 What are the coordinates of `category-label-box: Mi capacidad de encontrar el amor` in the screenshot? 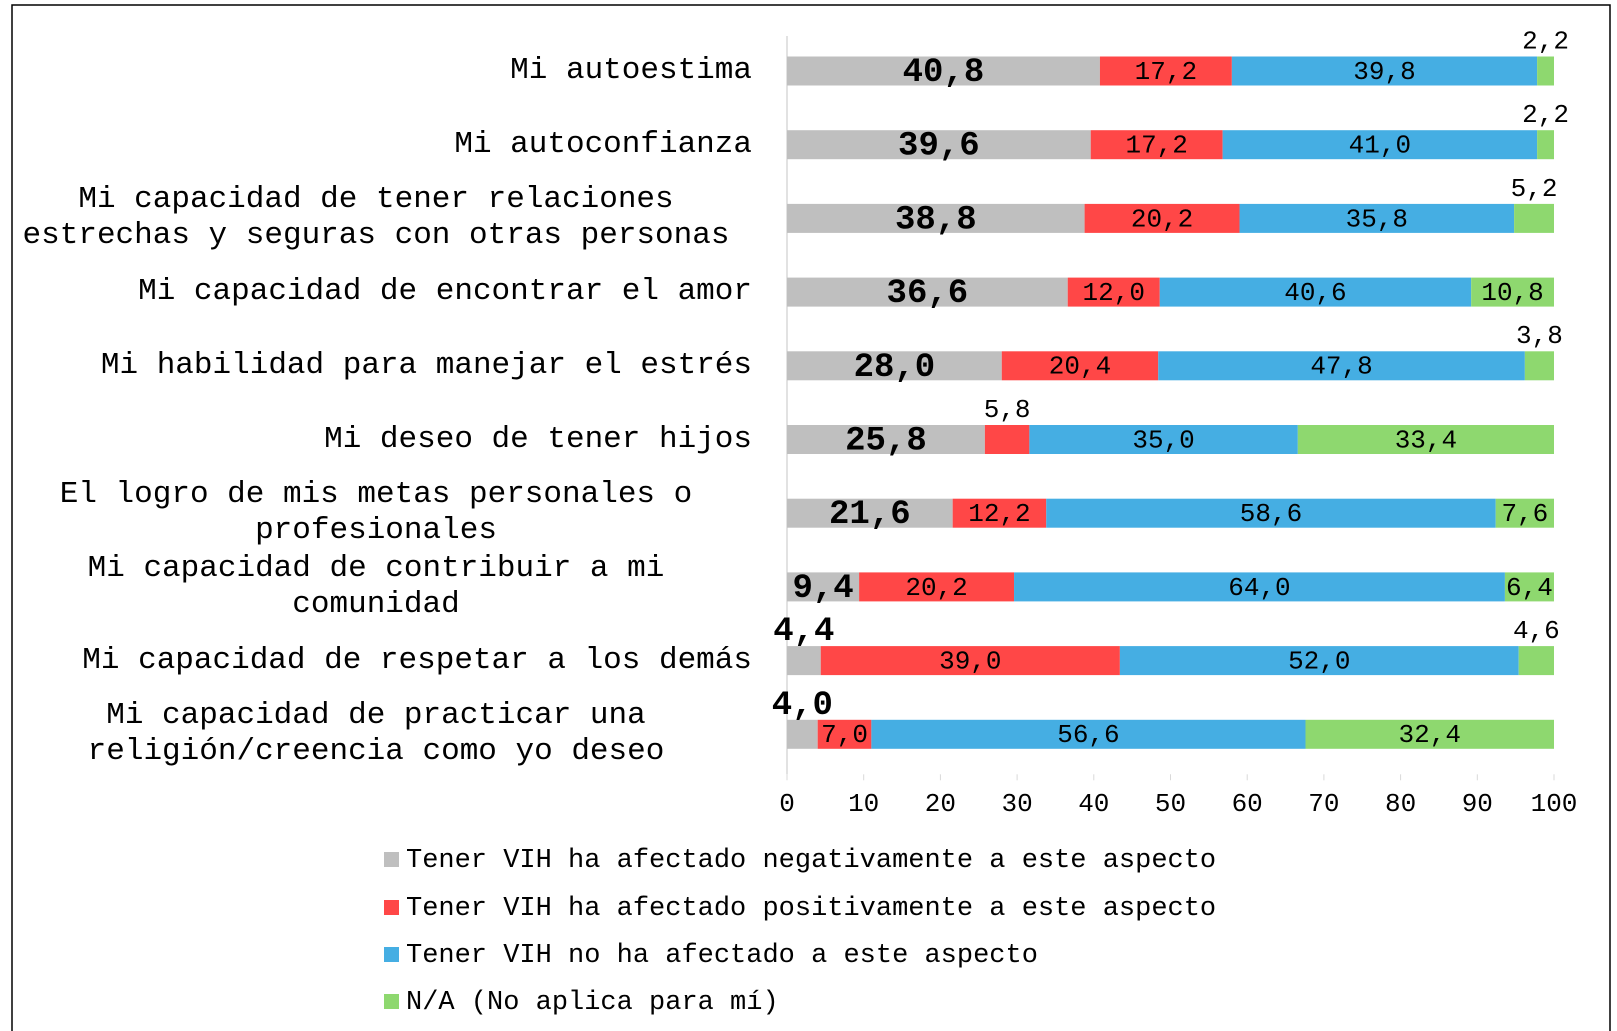 It's located at (445, 292).